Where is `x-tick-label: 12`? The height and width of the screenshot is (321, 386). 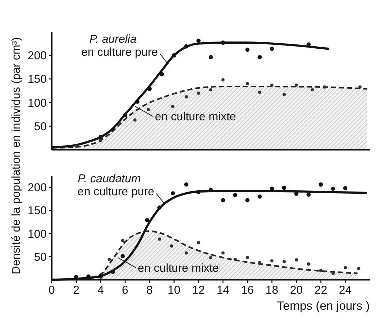 x-tick-label: 12 is located at coordinates (199, 291).